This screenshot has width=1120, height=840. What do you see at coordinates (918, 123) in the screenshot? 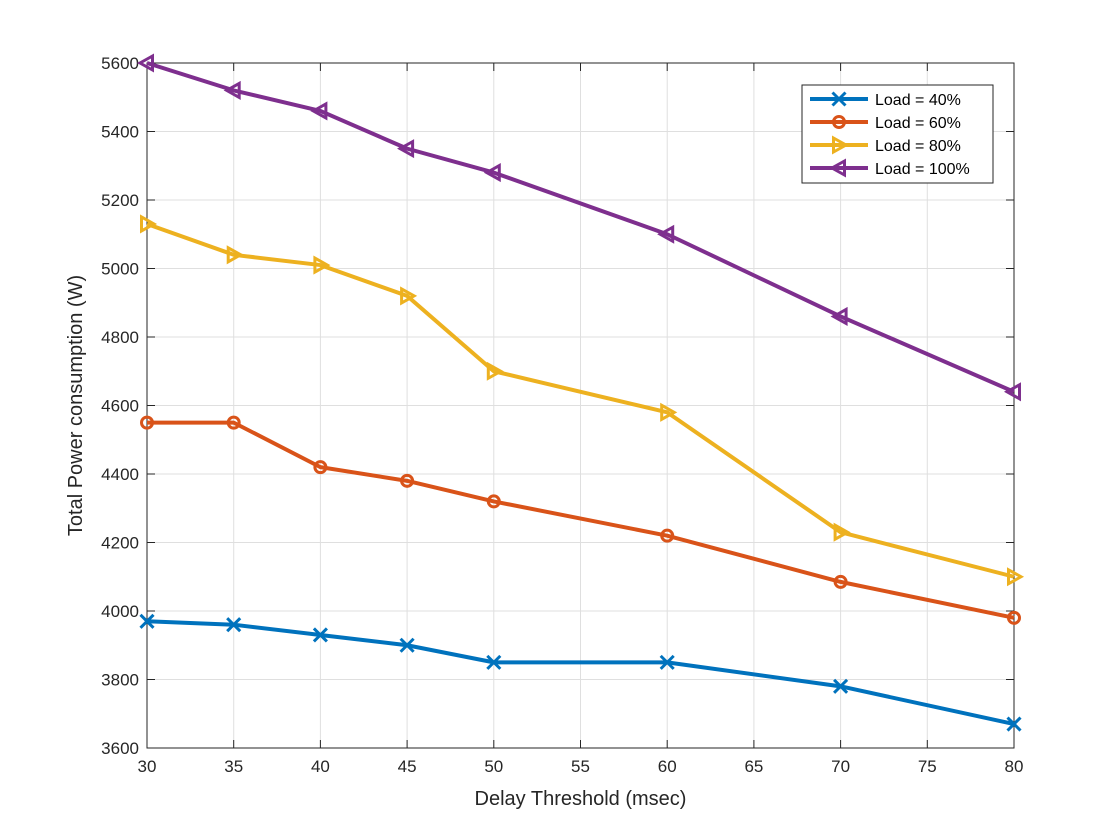
I see `legend-label: Load = 60%` at bounding box center [918, 123].